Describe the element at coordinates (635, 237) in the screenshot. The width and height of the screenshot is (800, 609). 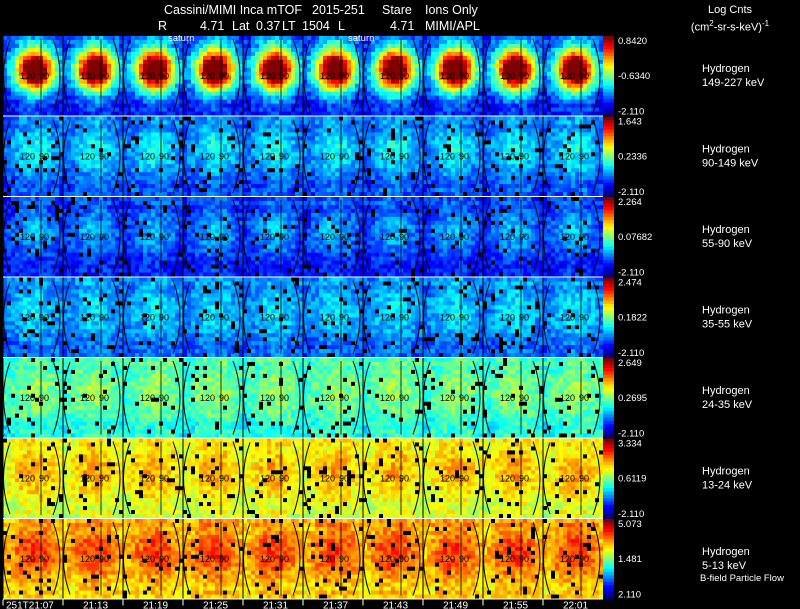
I see `colorbar-mid-label: 0.07682` at that location.